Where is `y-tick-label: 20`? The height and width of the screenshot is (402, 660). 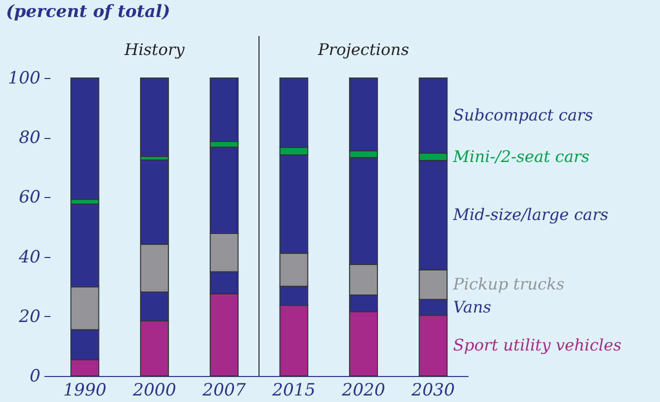
y-tick-label: 20 is located at coordinates (29, 316).